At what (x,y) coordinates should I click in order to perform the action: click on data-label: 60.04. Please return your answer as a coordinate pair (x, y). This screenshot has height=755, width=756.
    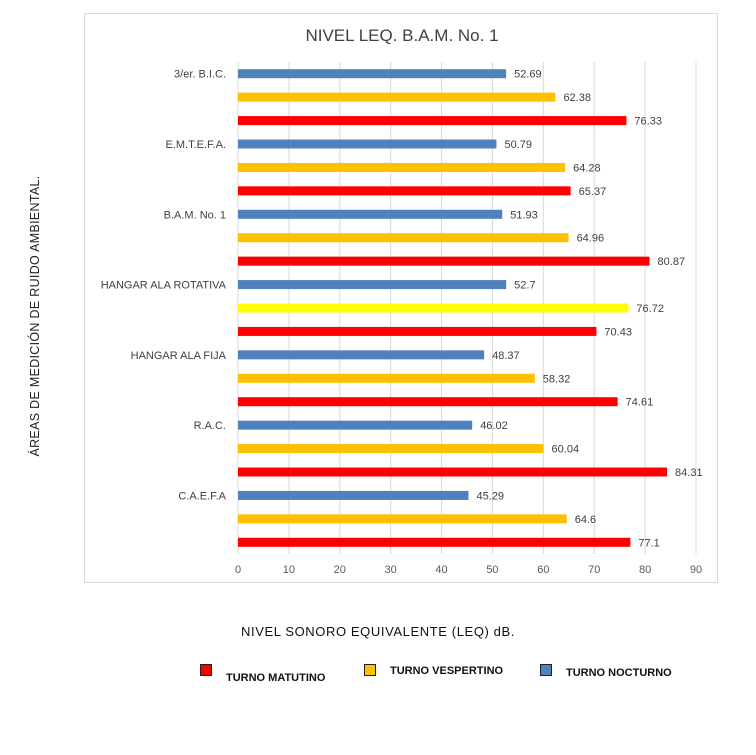
    Looking at the image, I should click on (566, 450).